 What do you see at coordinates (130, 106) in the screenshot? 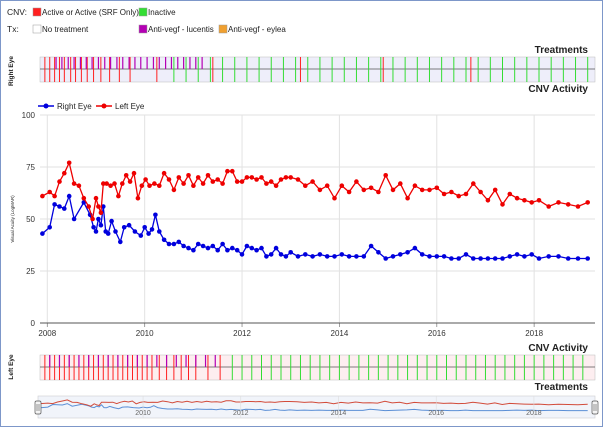
I see `left-eye-legend-label: Left Eye` at bounding box center [130, 106].